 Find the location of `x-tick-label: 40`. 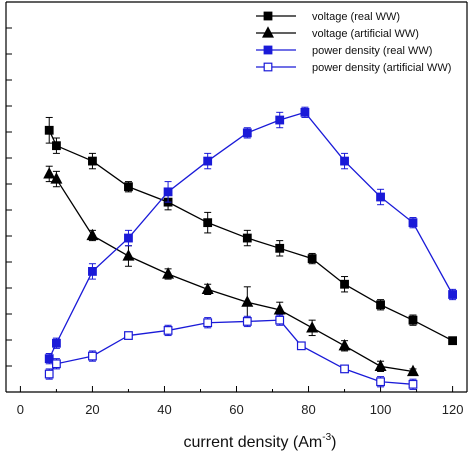

x-tick-label: 40 is located at coordinates (164, 409).